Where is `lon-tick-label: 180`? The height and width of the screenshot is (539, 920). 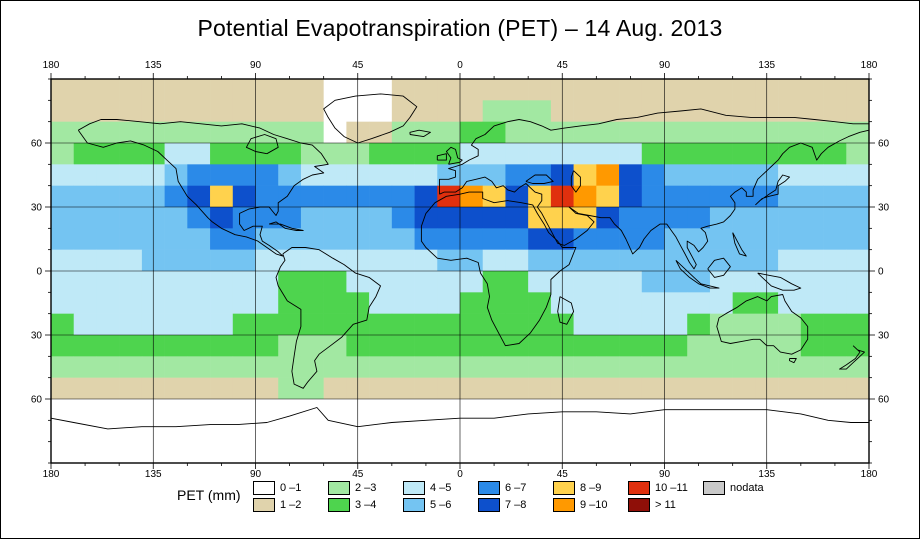
lon-tick-label: 180 is located at coordinates (51, 65).